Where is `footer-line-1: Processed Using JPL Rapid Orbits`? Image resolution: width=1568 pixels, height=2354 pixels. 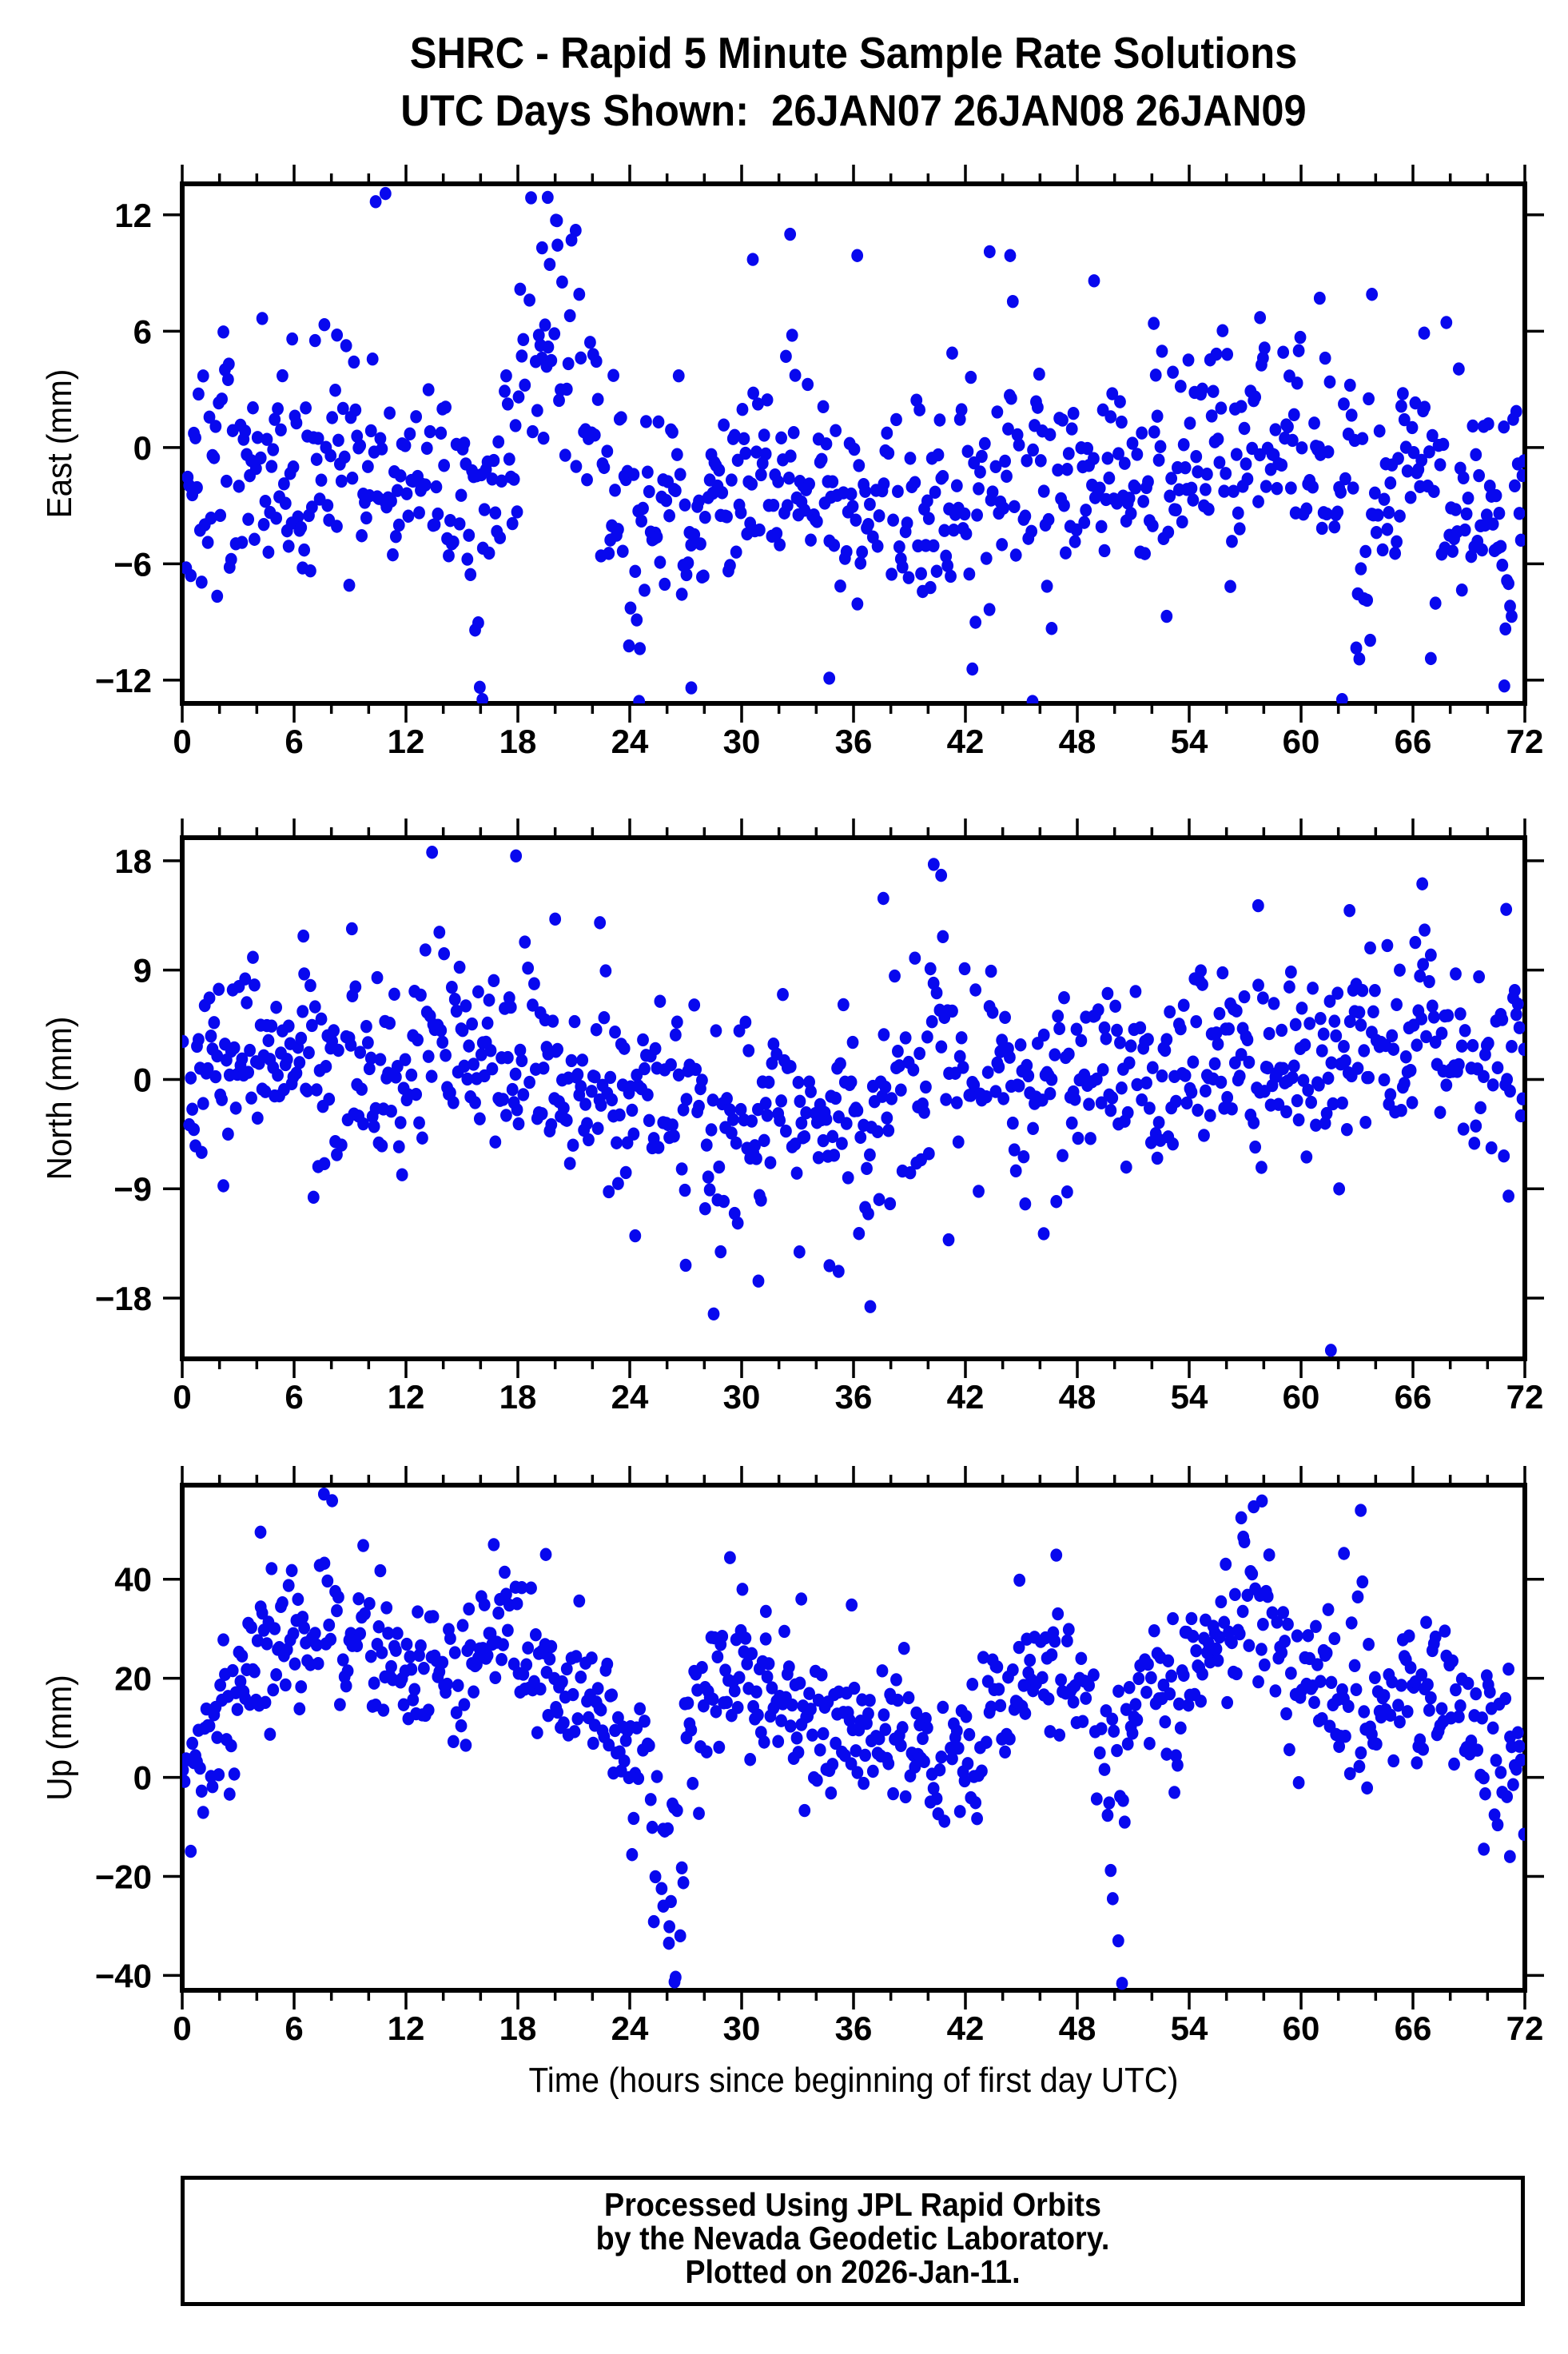 footer-line-1: Processed Using JPL Rapid Orbits is located at coordinates (852, 2204).